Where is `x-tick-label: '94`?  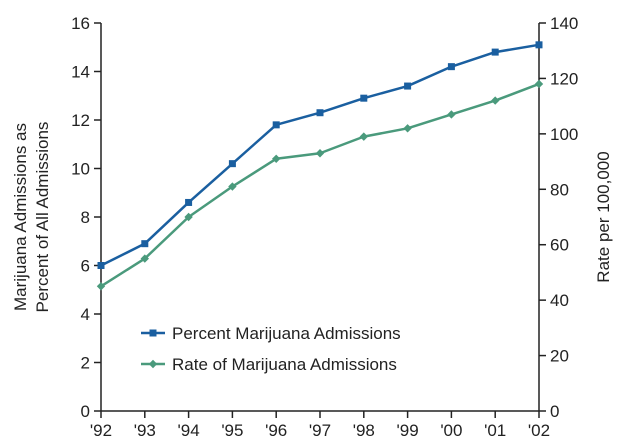 x-tick-label: '94 is located at coordinates (189, 430).